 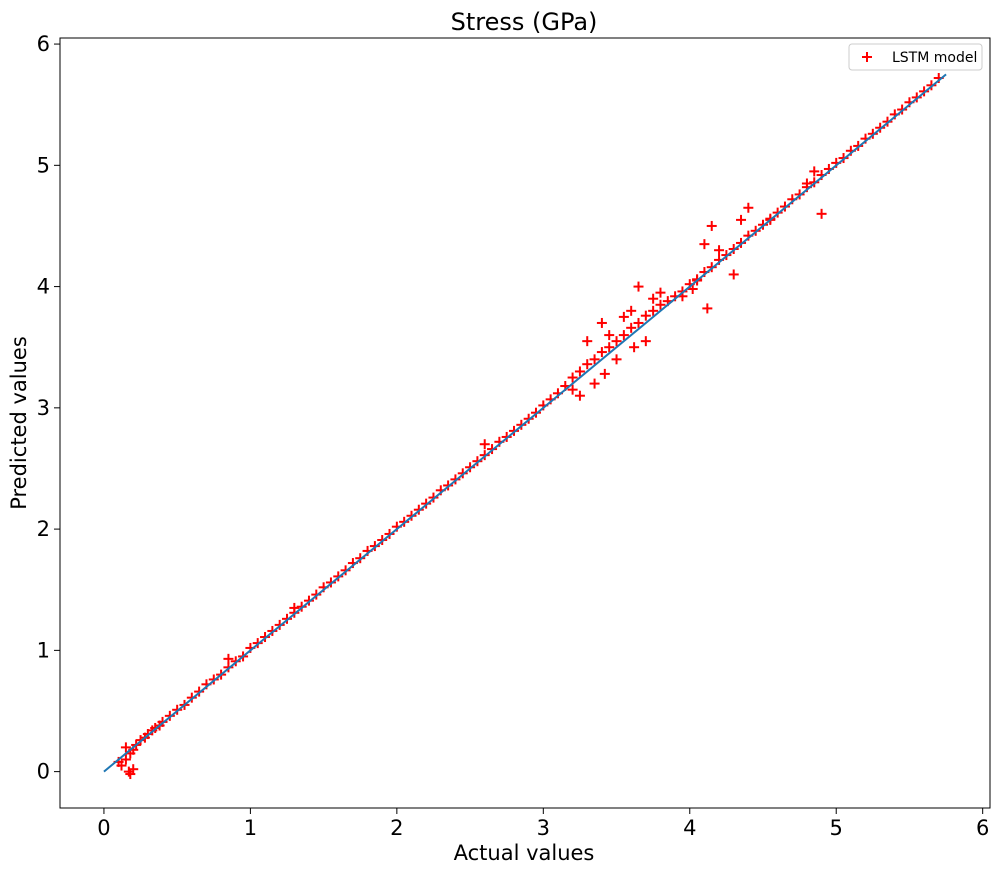 What do you see at coordinates (524, 853) in the screenshot?
I see `x-axis-label: Actual values` at bounding box center [524, 853].